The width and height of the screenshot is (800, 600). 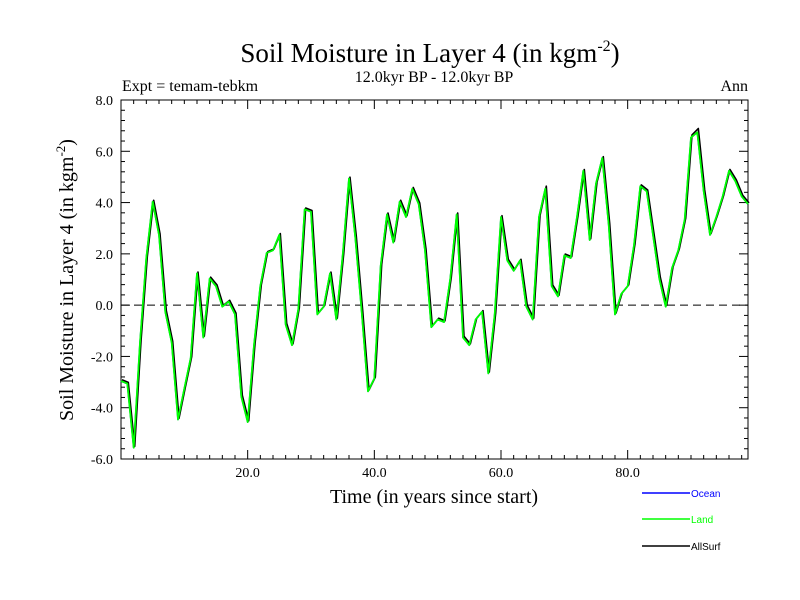 I want to click on x-tick-label: 40.0, so click(x=374, y=473).